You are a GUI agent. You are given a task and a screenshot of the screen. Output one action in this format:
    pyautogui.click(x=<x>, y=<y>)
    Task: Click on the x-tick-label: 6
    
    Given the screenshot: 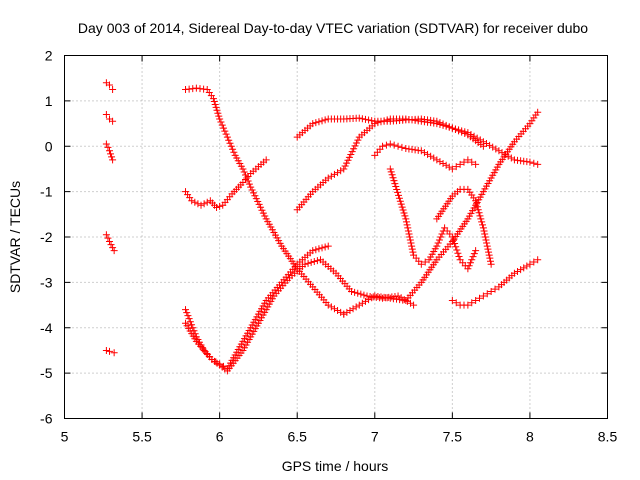 What is the action you would take?
    pyautogui.click(x=220, y=437)
    